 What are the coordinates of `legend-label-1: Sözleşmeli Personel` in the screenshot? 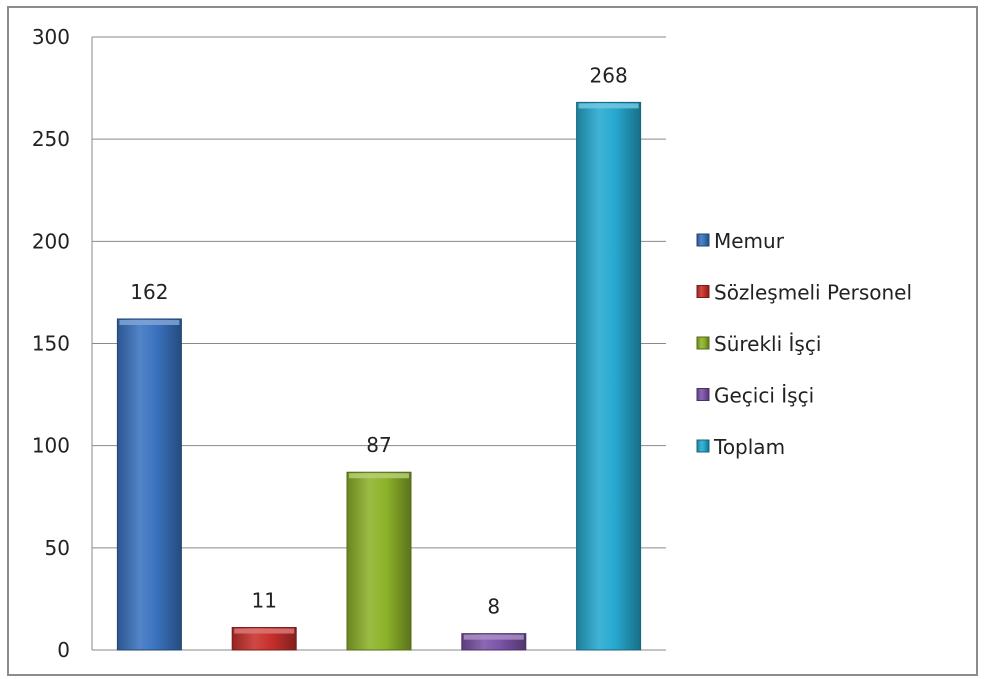 It's located at (813, 293).